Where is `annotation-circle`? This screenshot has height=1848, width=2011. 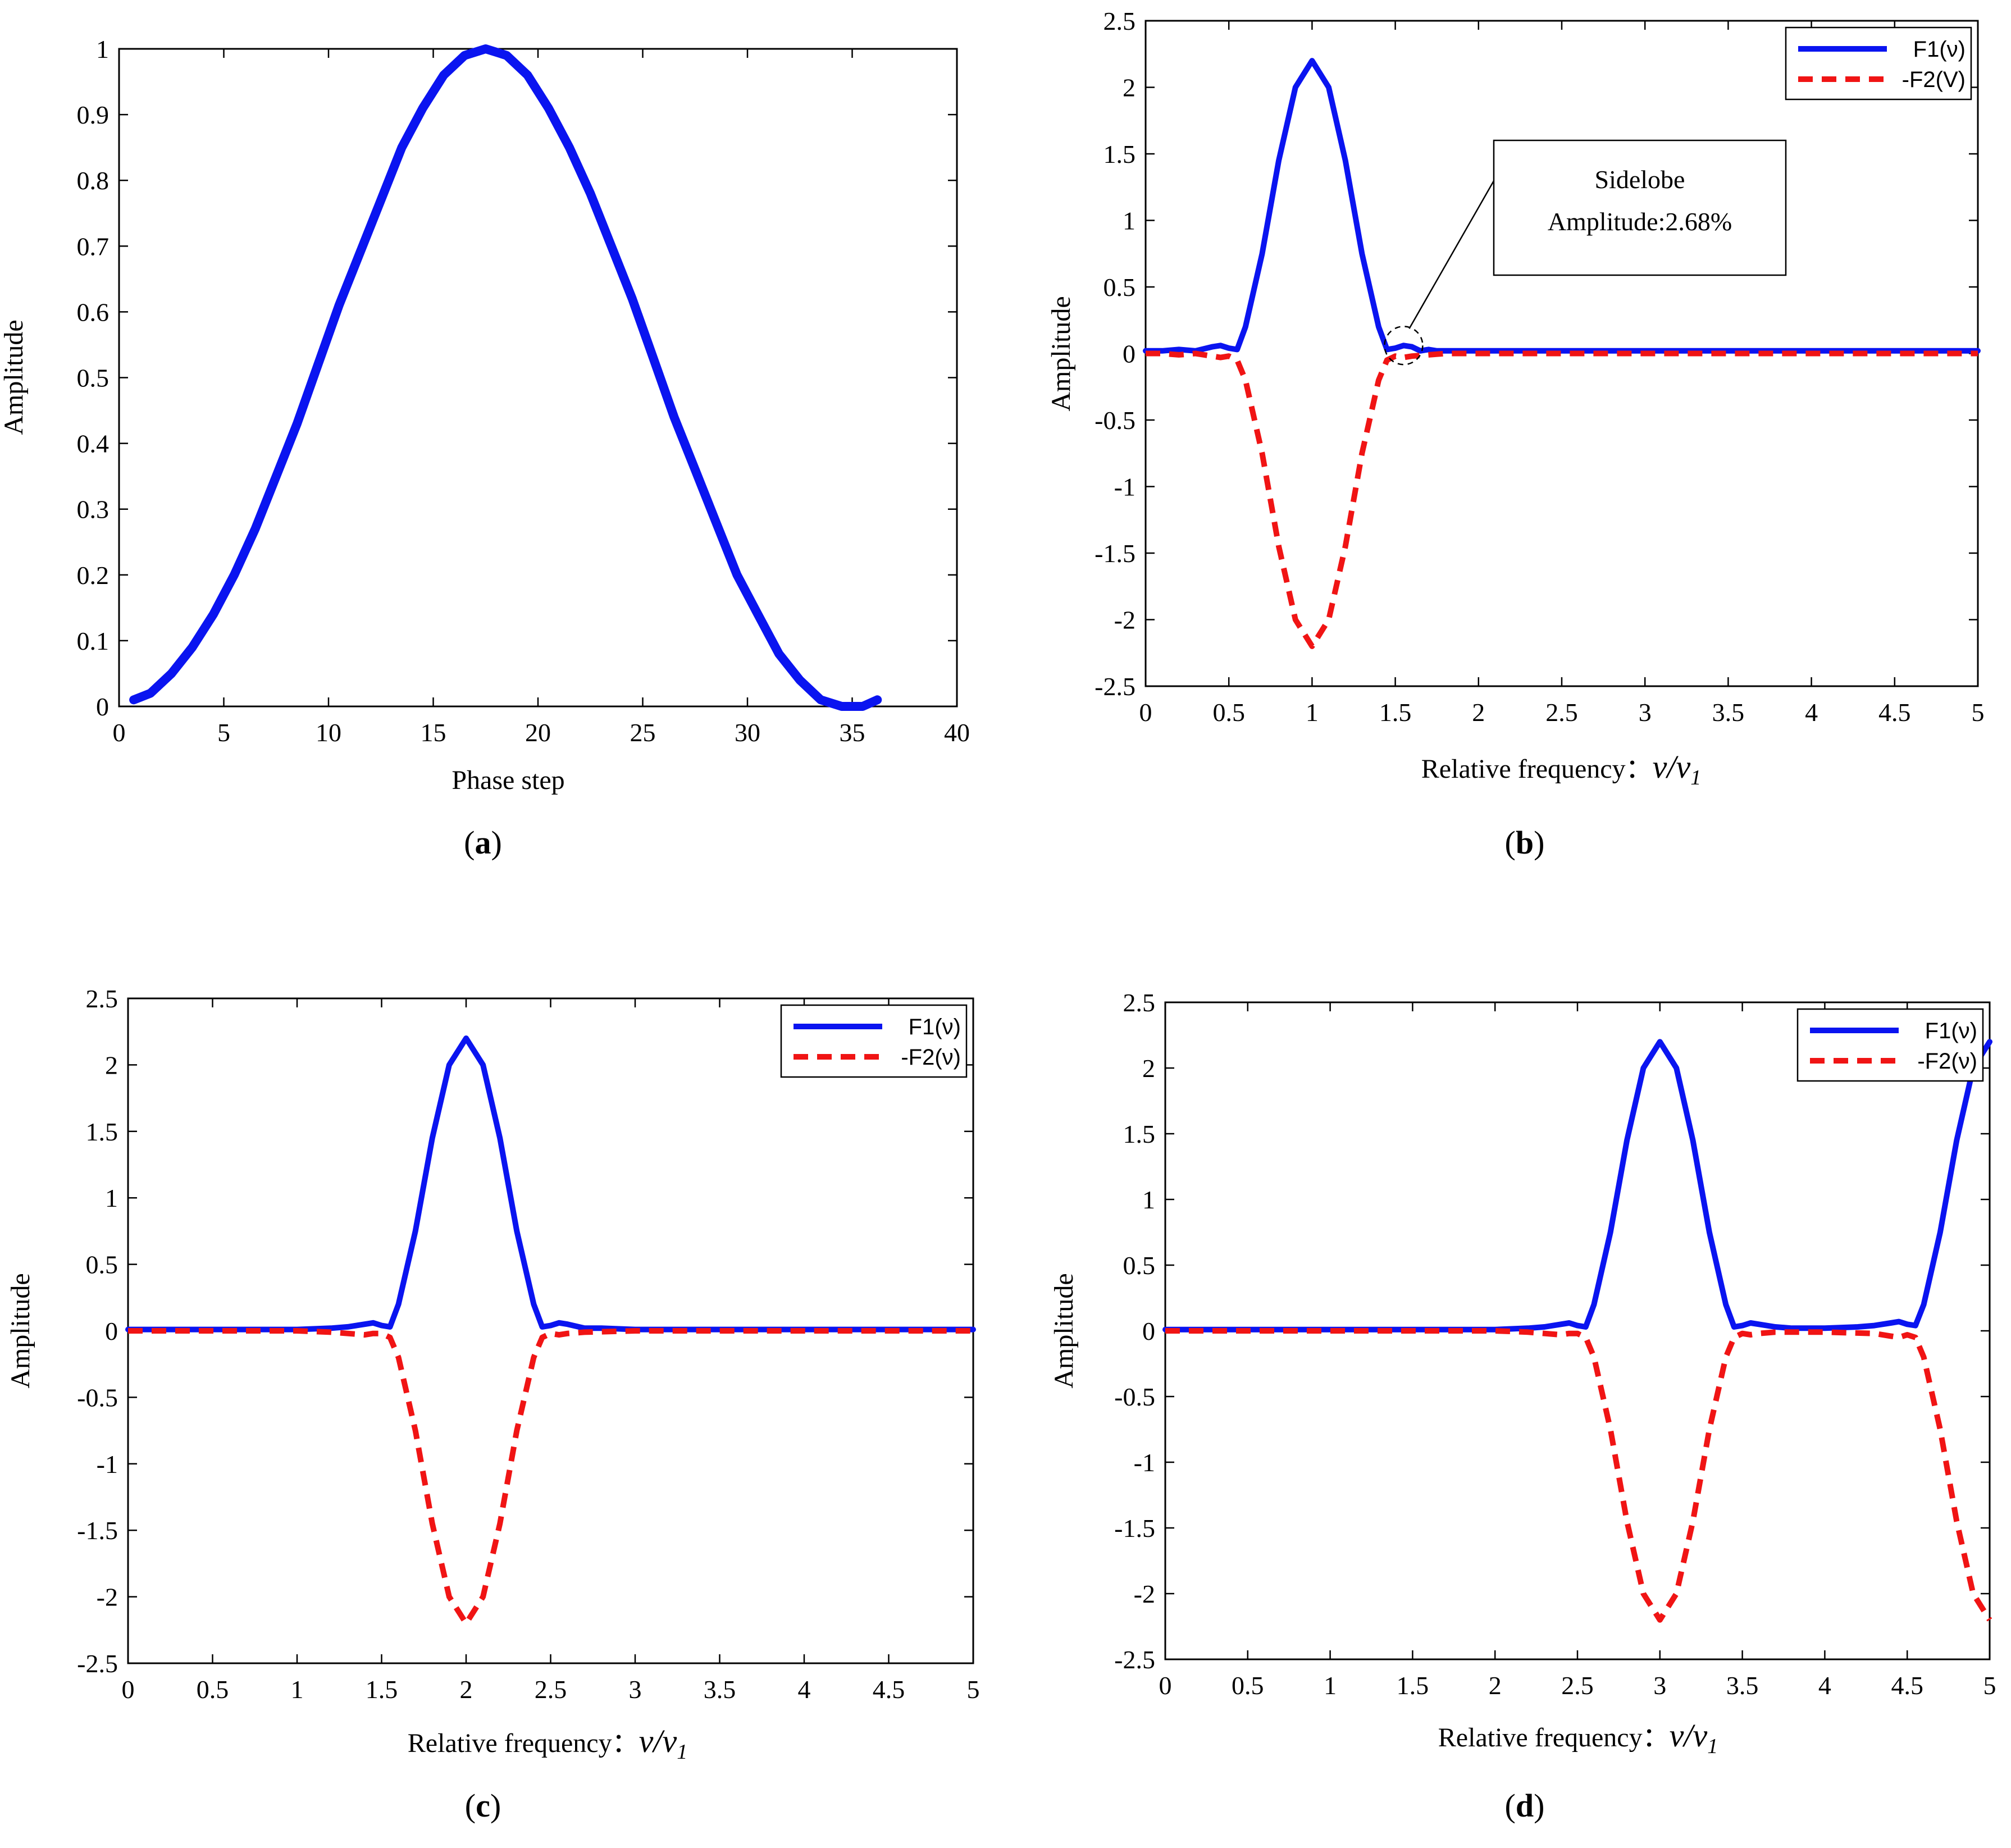
annotation-circle is located at coordinates (1404, 346).